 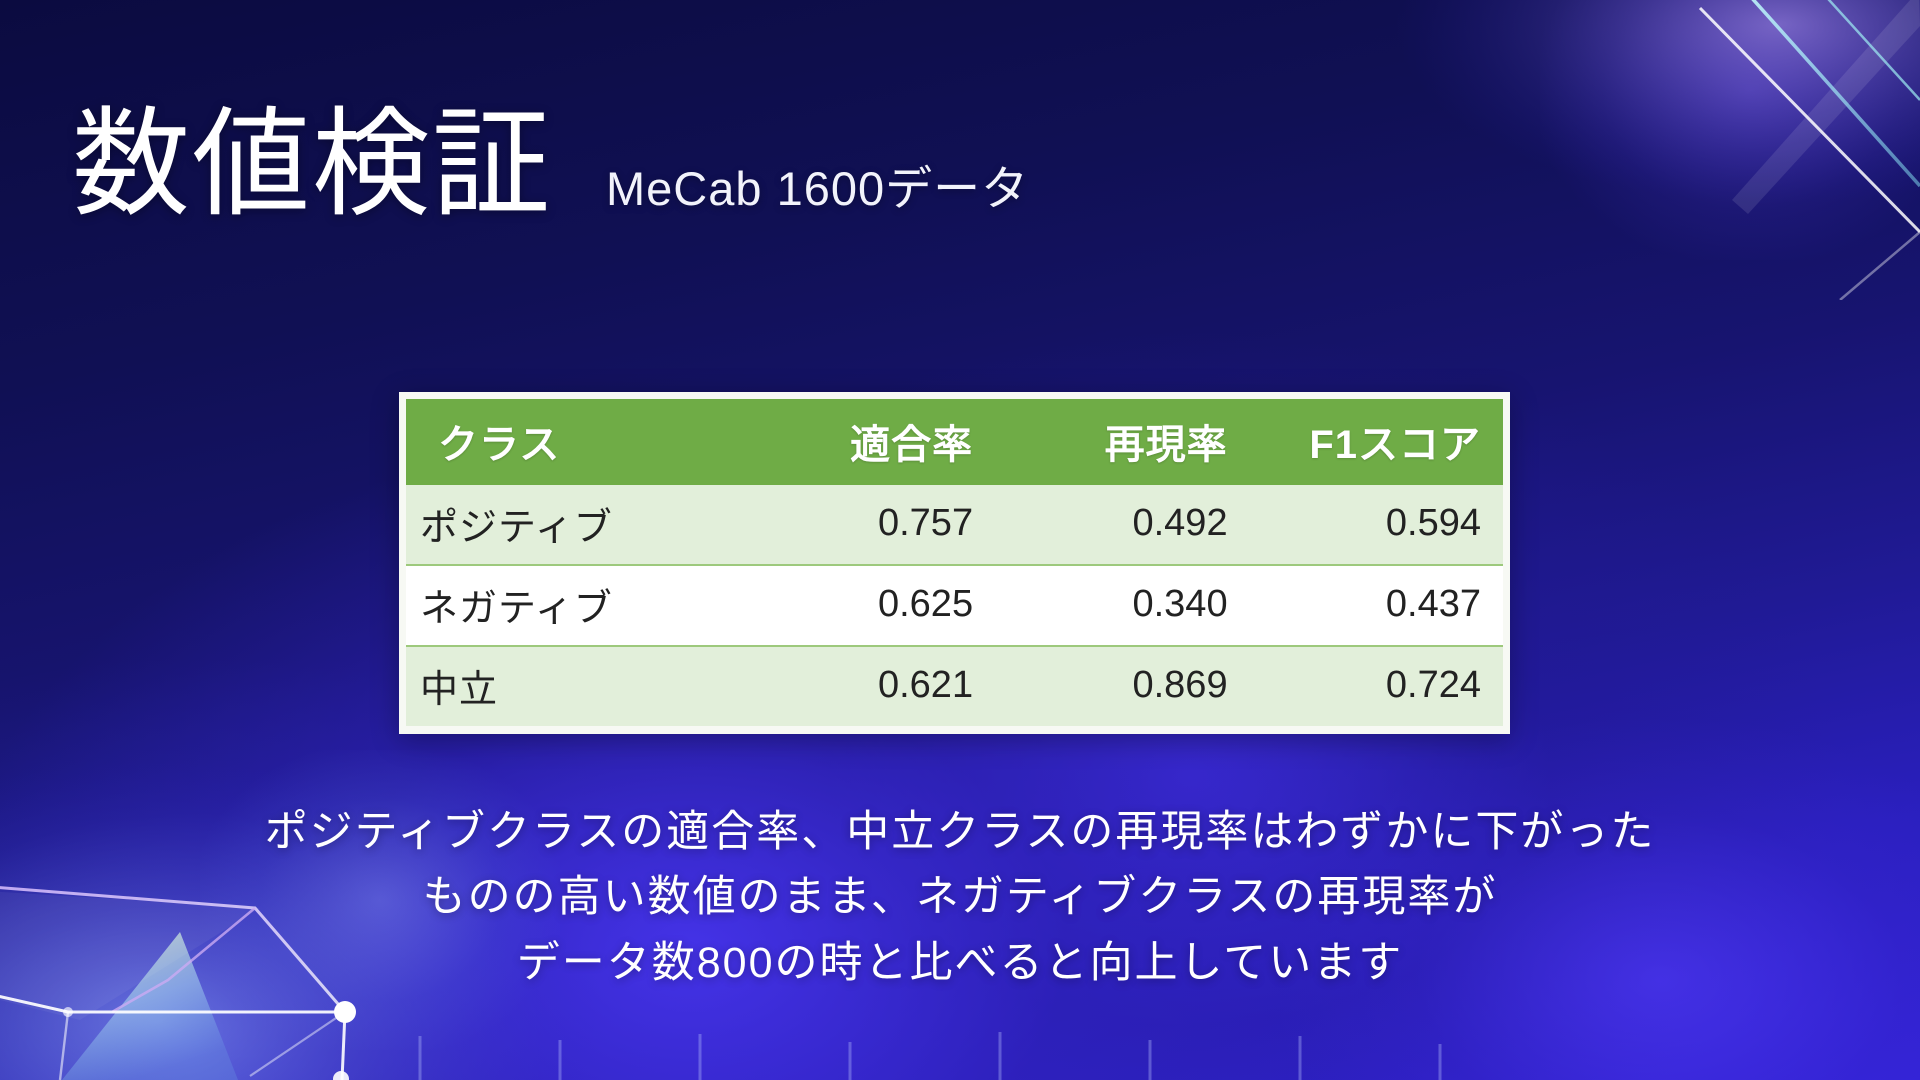 I want to click on glow-topright-decoration, so click(x=1730, y=130).